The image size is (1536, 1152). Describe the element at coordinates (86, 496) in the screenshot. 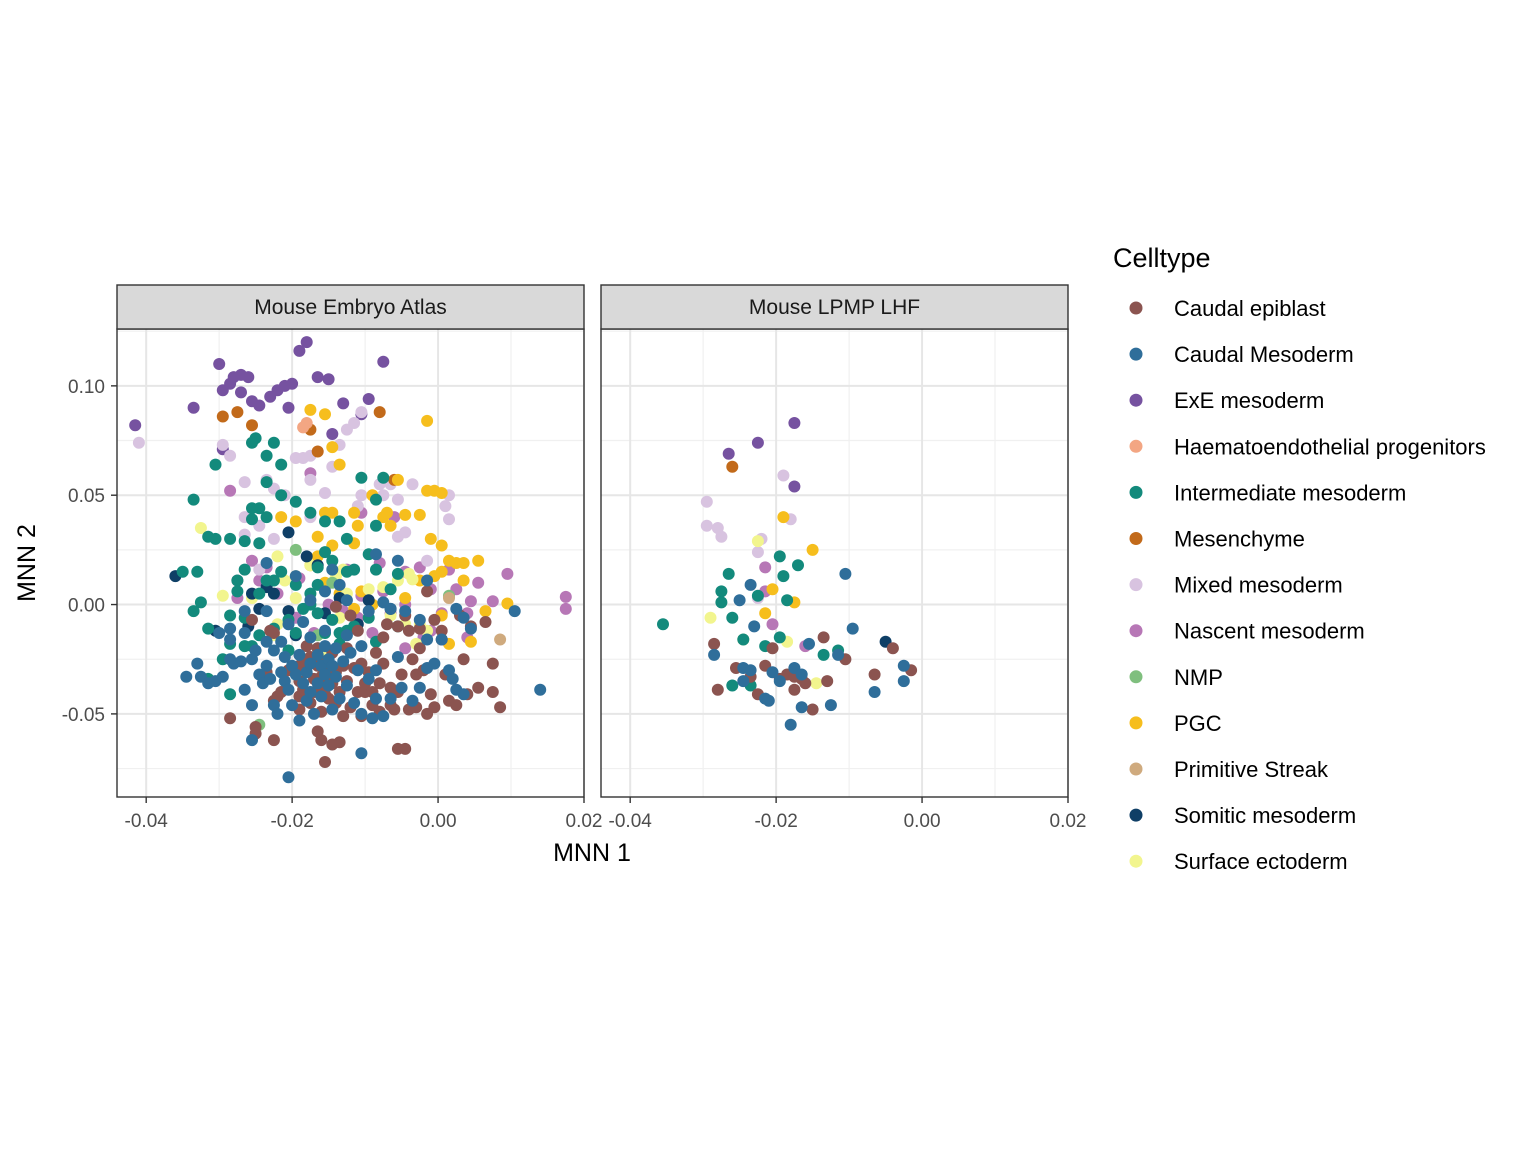

I see `y-tick-label: 0.05` at that location.